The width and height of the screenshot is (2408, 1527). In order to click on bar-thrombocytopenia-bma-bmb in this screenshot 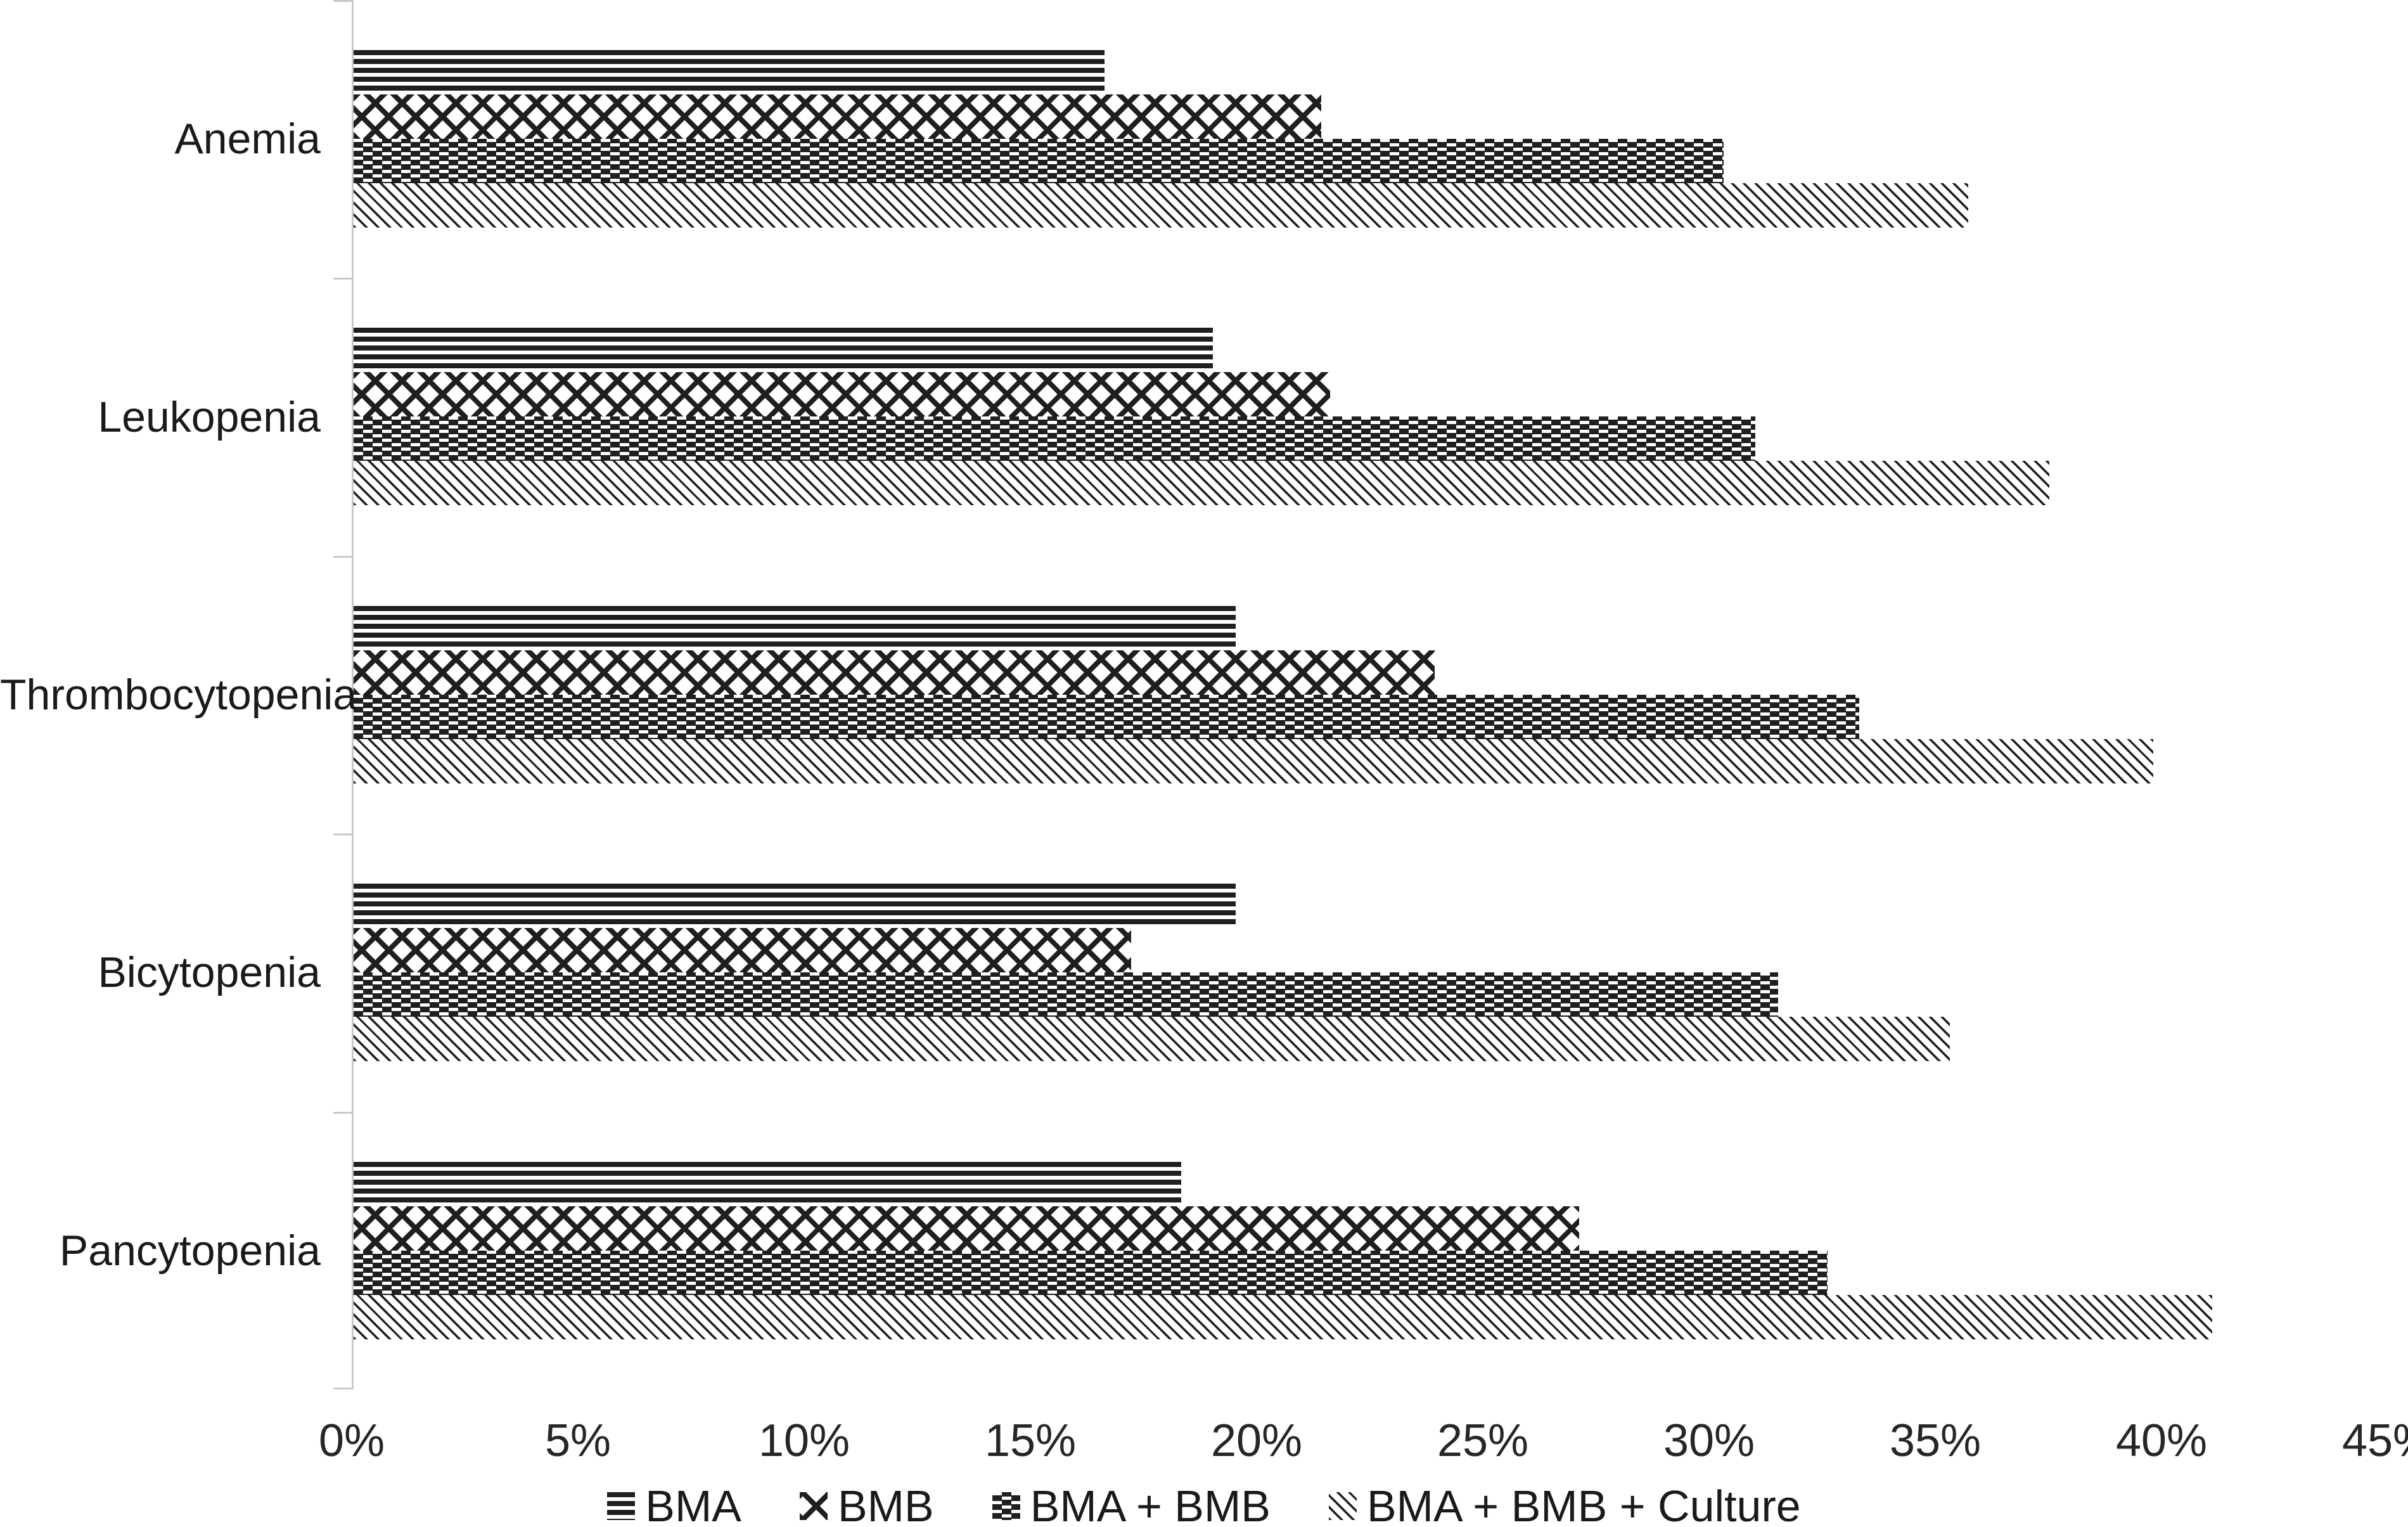, I will do `click(1107, 716)`.